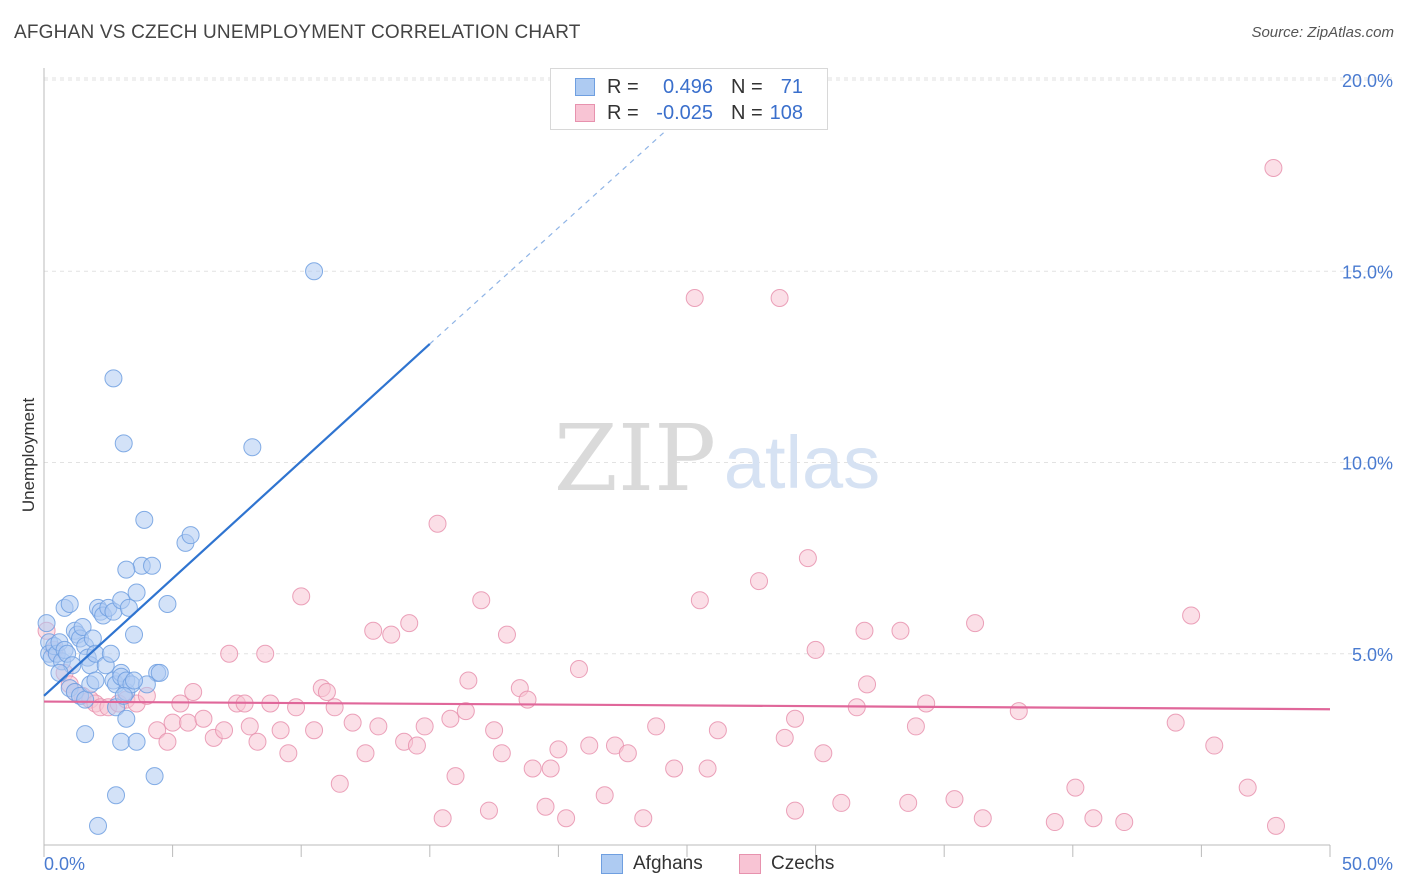 This screenshot has height=892, width=1406. What do you see at coordinates (689, 87) in the screenshot?
I see `legend-row-afghans: R = 0.496 N = 71` at bounding box center [689, 87].